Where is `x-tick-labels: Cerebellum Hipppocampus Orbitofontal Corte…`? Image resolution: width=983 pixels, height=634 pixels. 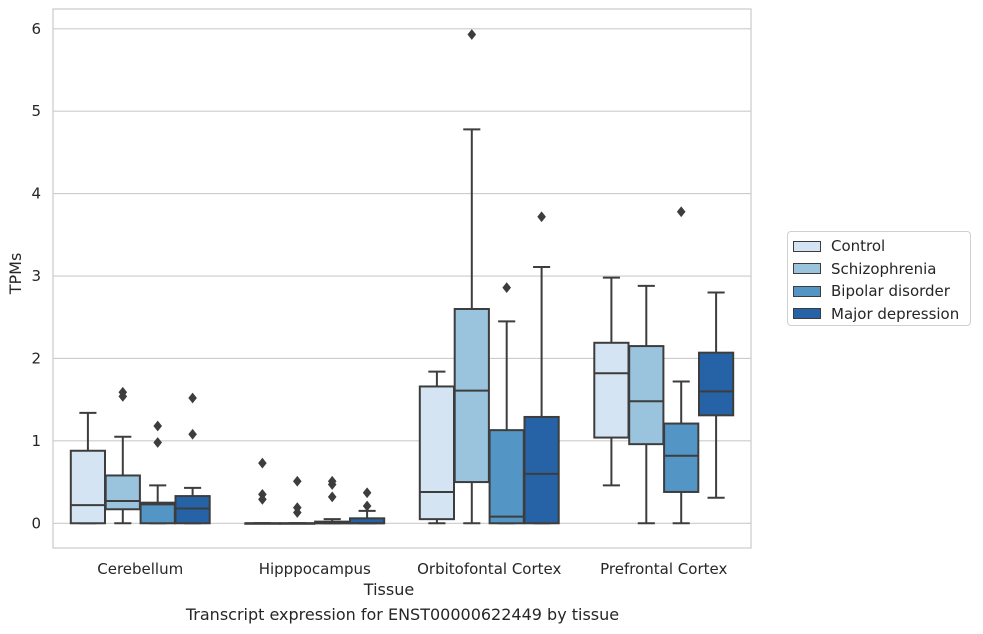 x-tick-labels: Cerebellum Hipppocampus Orbitofontal Corte… is located at coordinates (412, 569).